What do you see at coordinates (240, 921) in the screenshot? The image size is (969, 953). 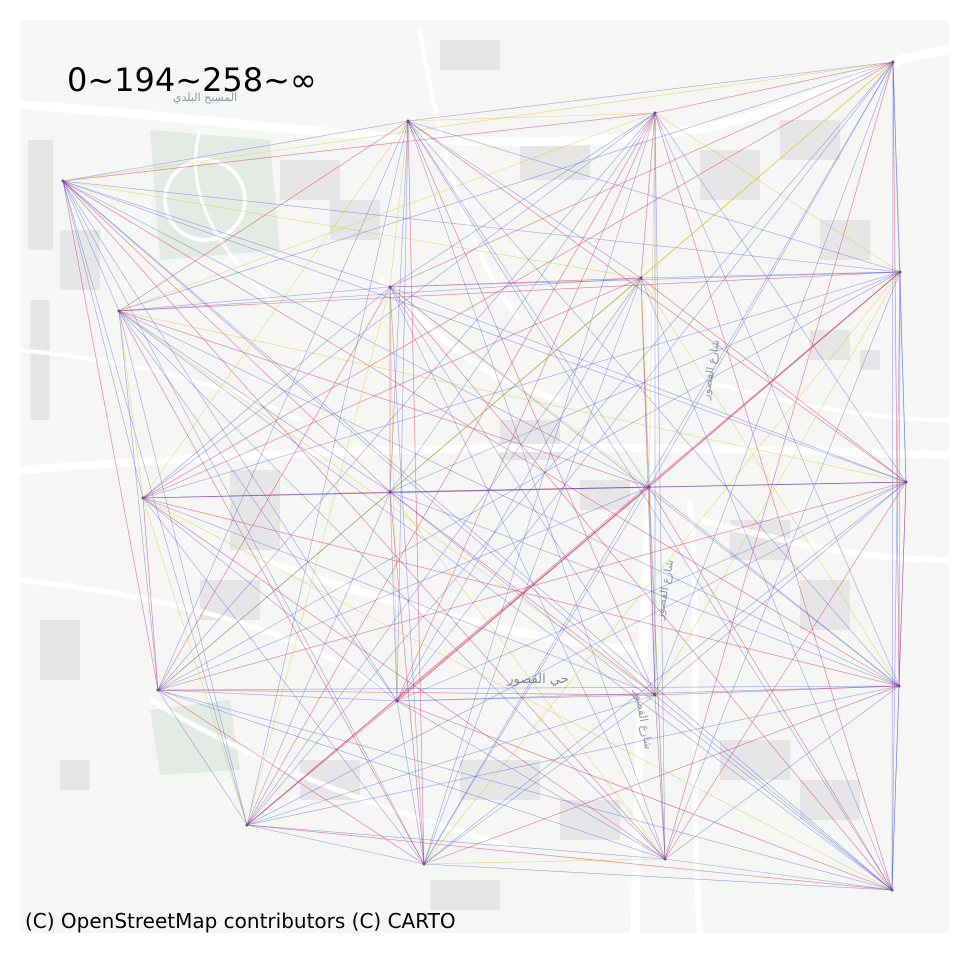 I see `map-attribution: (C) OpenStreetMap contributors (C) CARTO` at bounding box center [240, 921].